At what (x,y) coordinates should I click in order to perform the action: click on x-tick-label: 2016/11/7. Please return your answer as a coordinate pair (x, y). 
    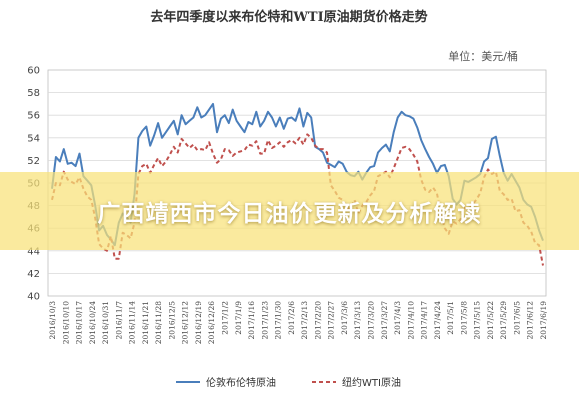
    Looking at the image, I should click on (118, 320).